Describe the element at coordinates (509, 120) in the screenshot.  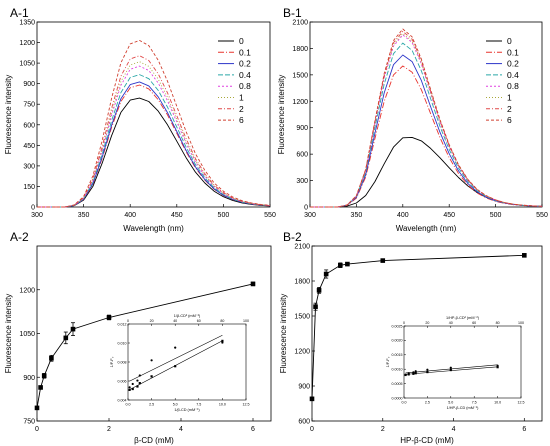
I see `legend-entry: 6` at that location.